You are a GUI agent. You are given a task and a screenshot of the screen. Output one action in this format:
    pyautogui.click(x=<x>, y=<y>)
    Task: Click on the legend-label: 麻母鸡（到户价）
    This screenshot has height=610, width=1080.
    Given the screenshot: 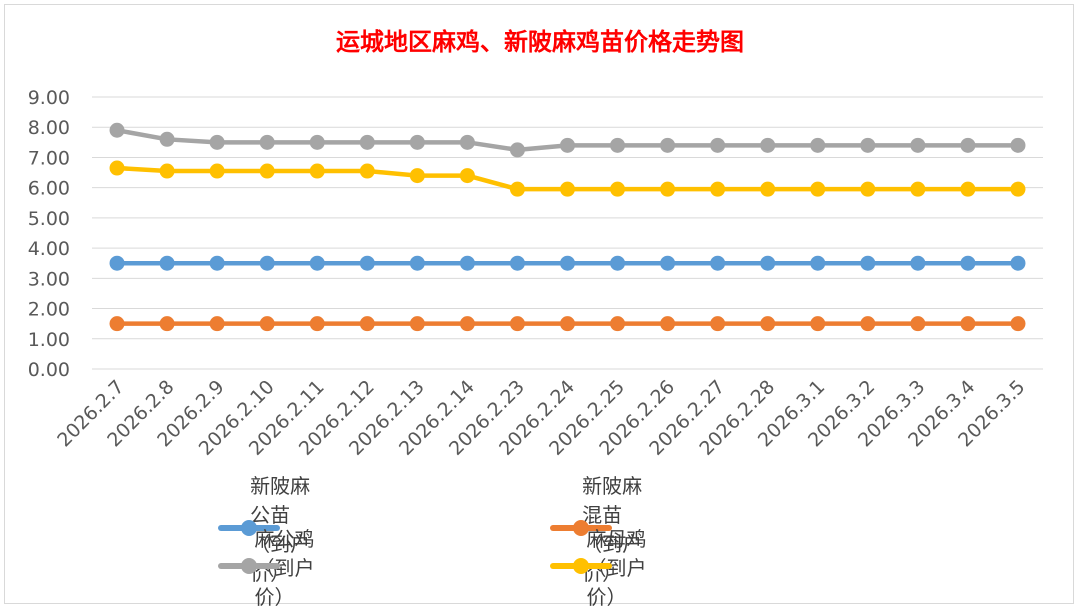 What is the action you would take?
    pyautogui.click(x=616, y=567)
    